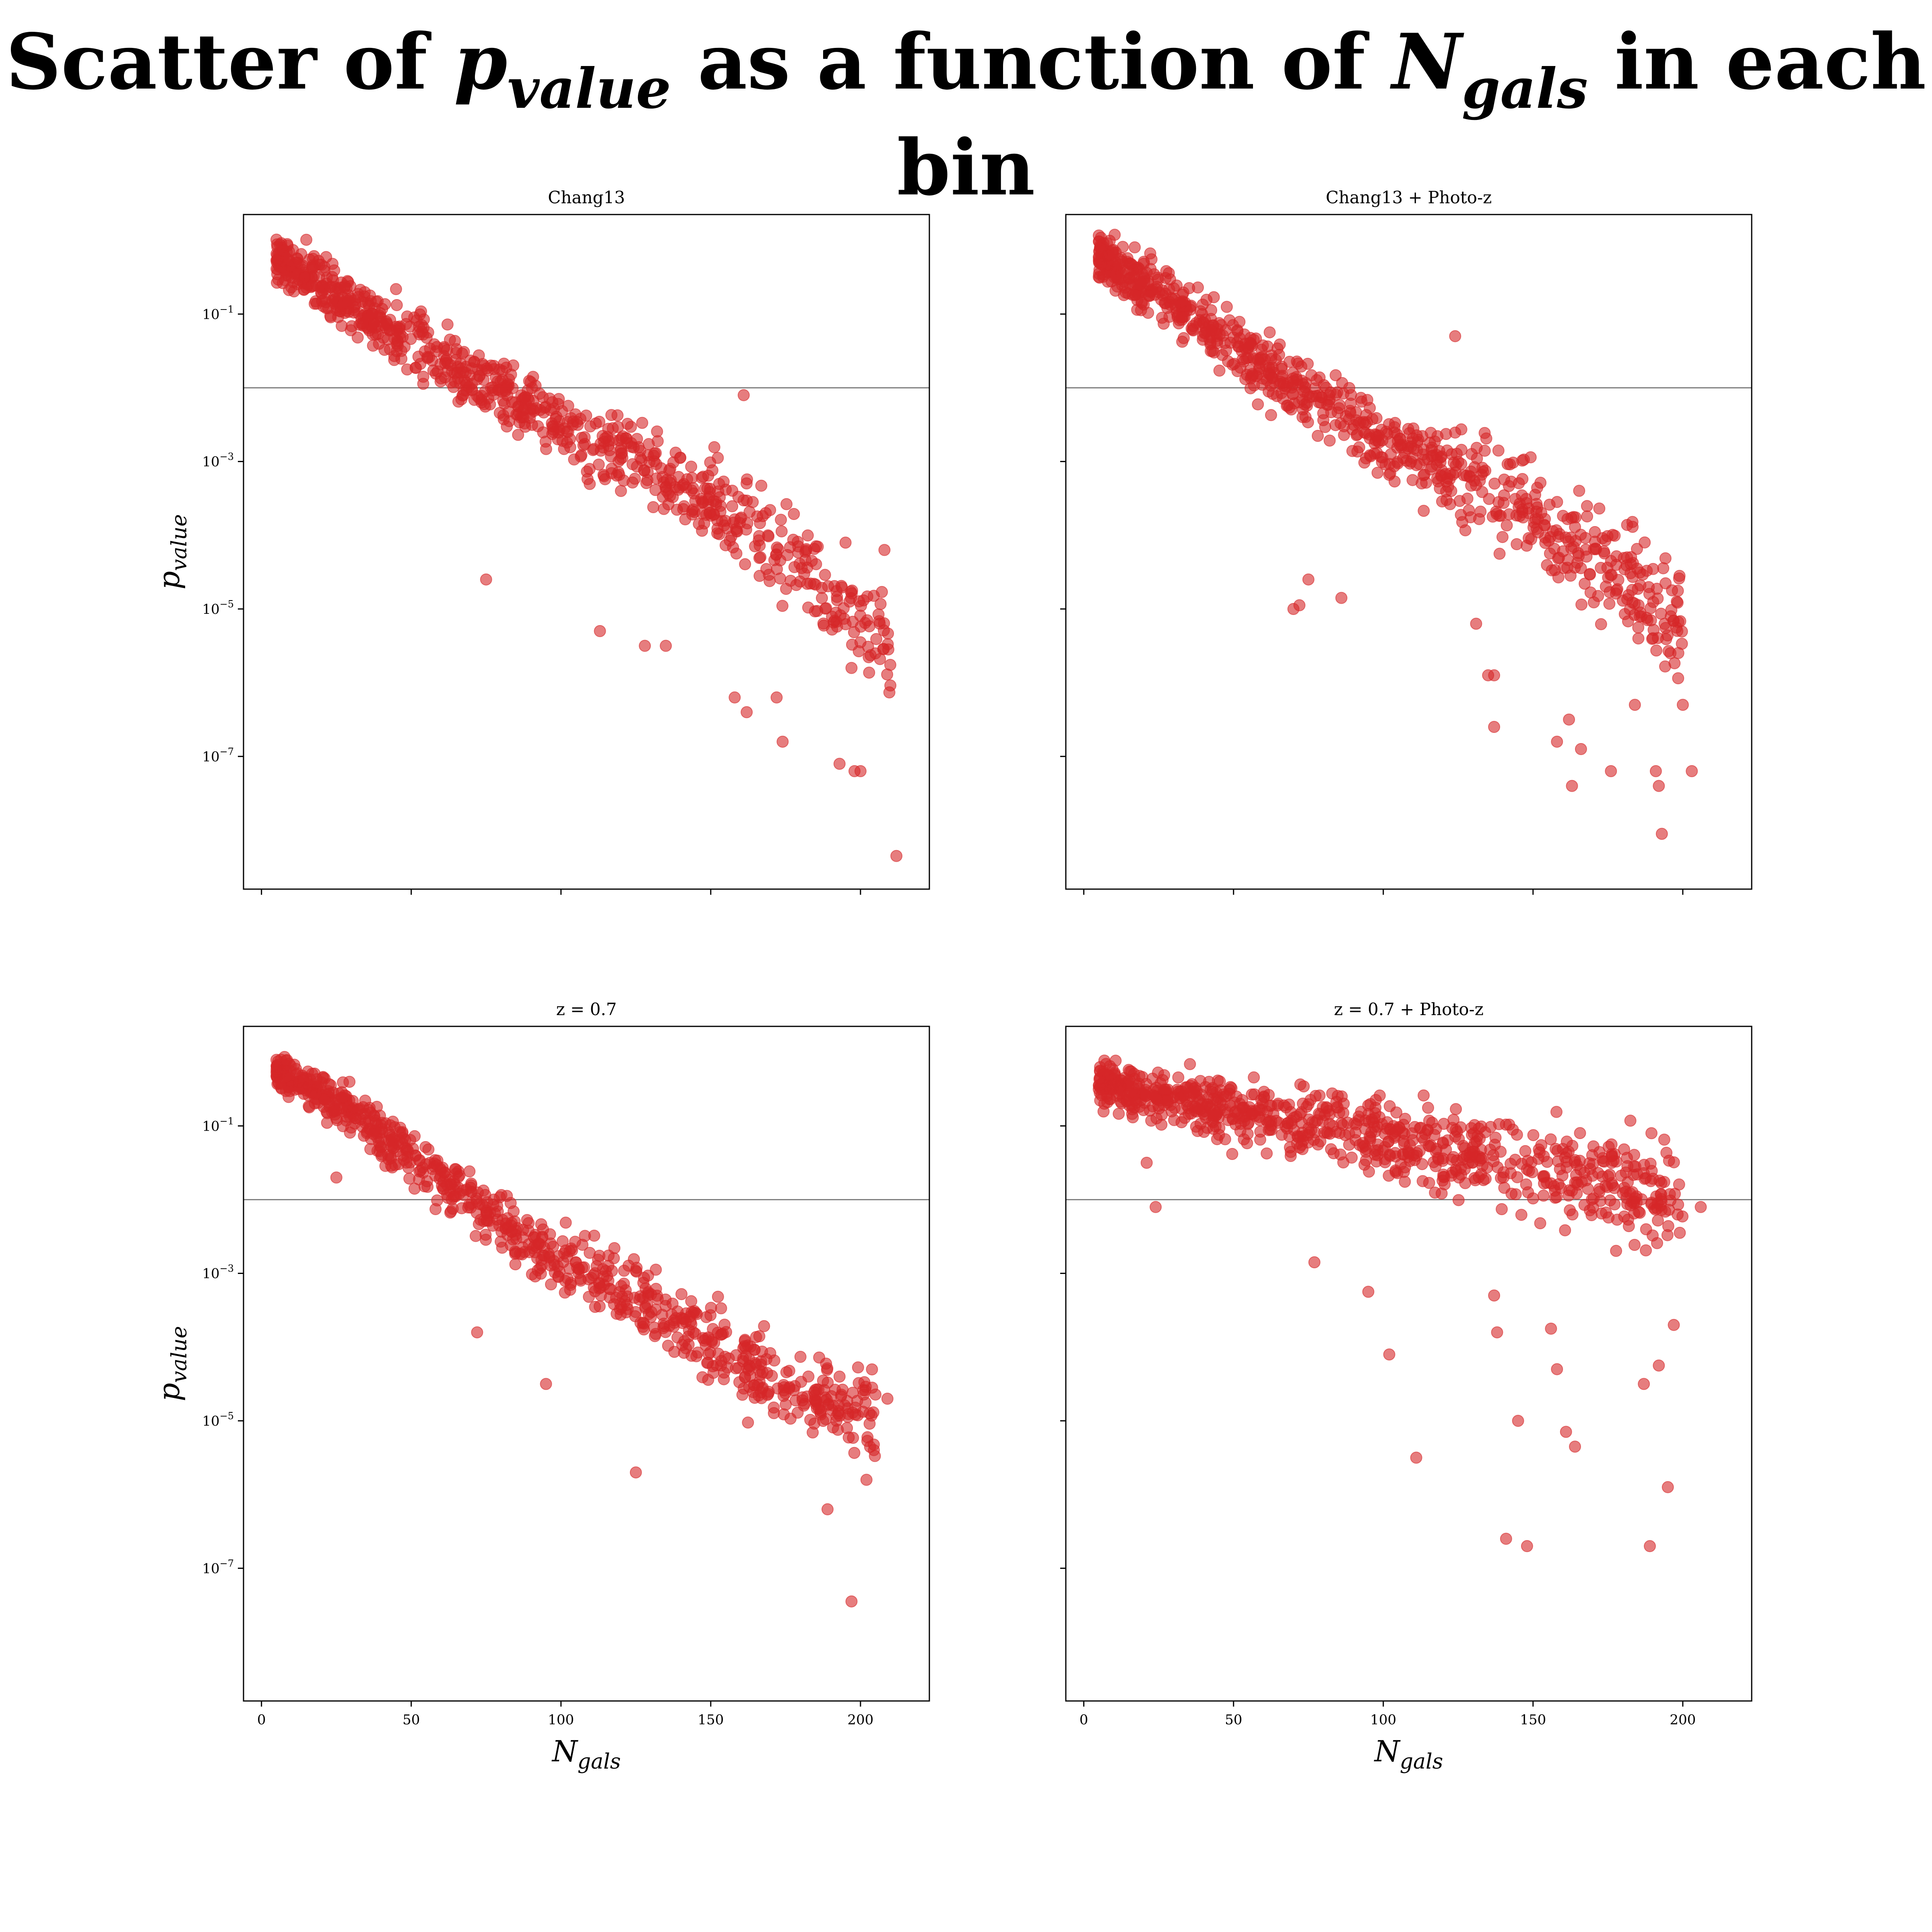 Image resolution: width=1932 pixels, height=1932 pixels. What do you see at coordinates (1233, 1720) in the screenshot?
I see `x-tick-label: 50` at bounding box center [1233, 1720].